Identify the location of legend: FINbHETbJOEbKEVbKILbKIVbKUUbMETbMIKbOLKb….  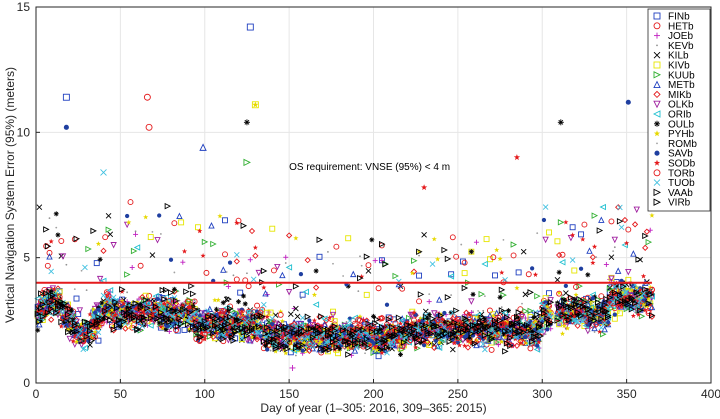
(679, 110).